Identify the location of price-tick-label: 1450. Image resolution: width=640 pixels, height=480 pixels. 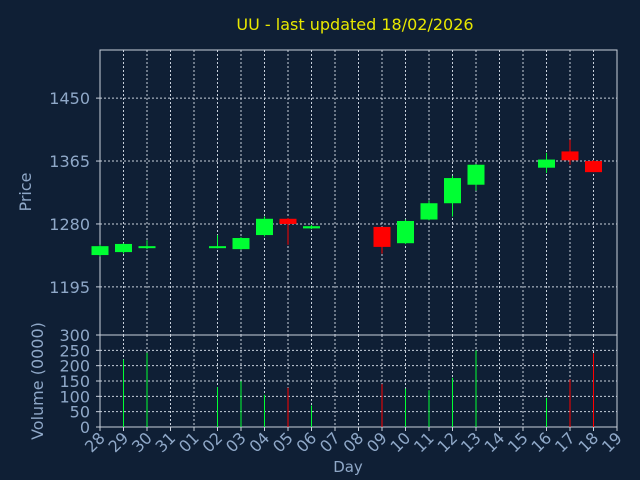
(69, 98).